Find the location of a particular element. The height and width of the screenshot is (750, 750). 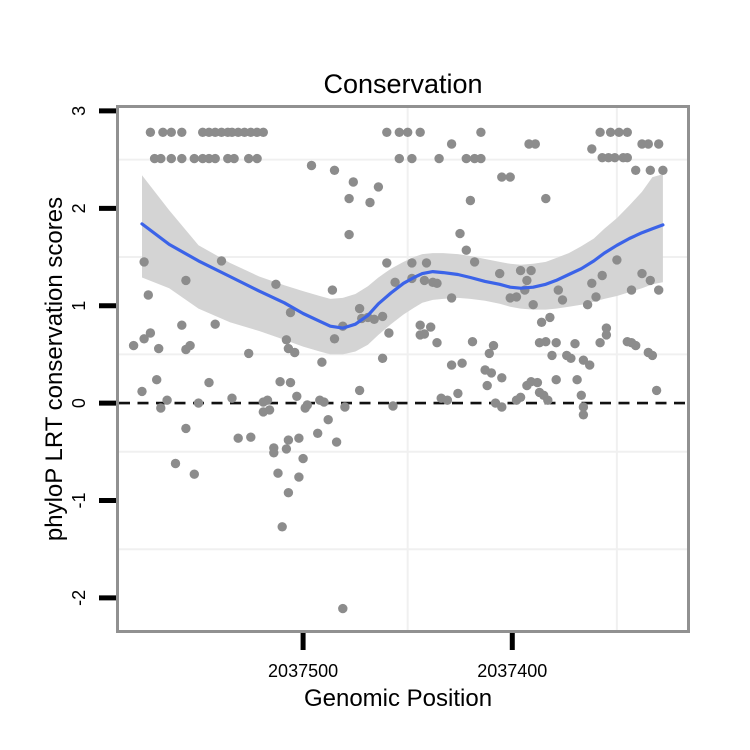

y-tick-label: 3 is located at coordinates (79, 111).